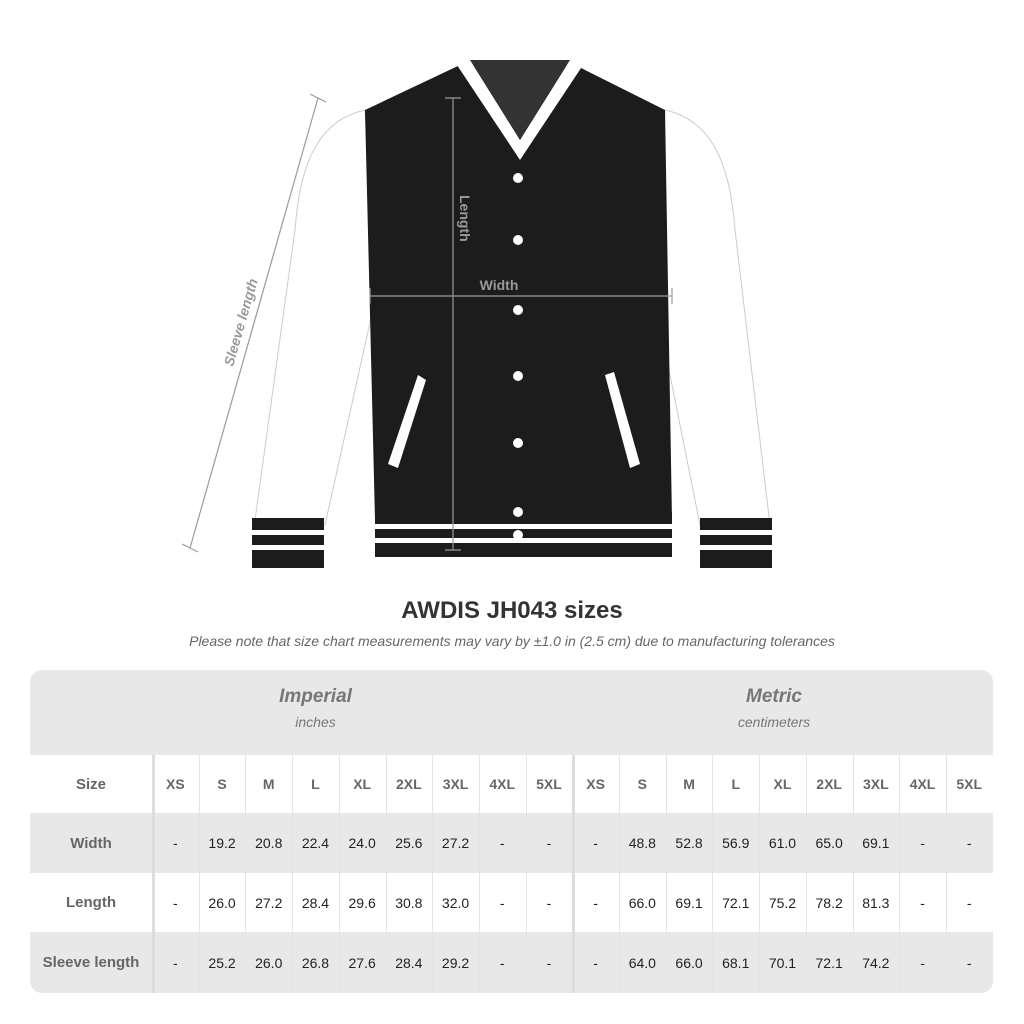  What do you see at coordinates (774, 722) in the screenshot?
I see `group-unit: centimeters` at bounding box center [774, 722].